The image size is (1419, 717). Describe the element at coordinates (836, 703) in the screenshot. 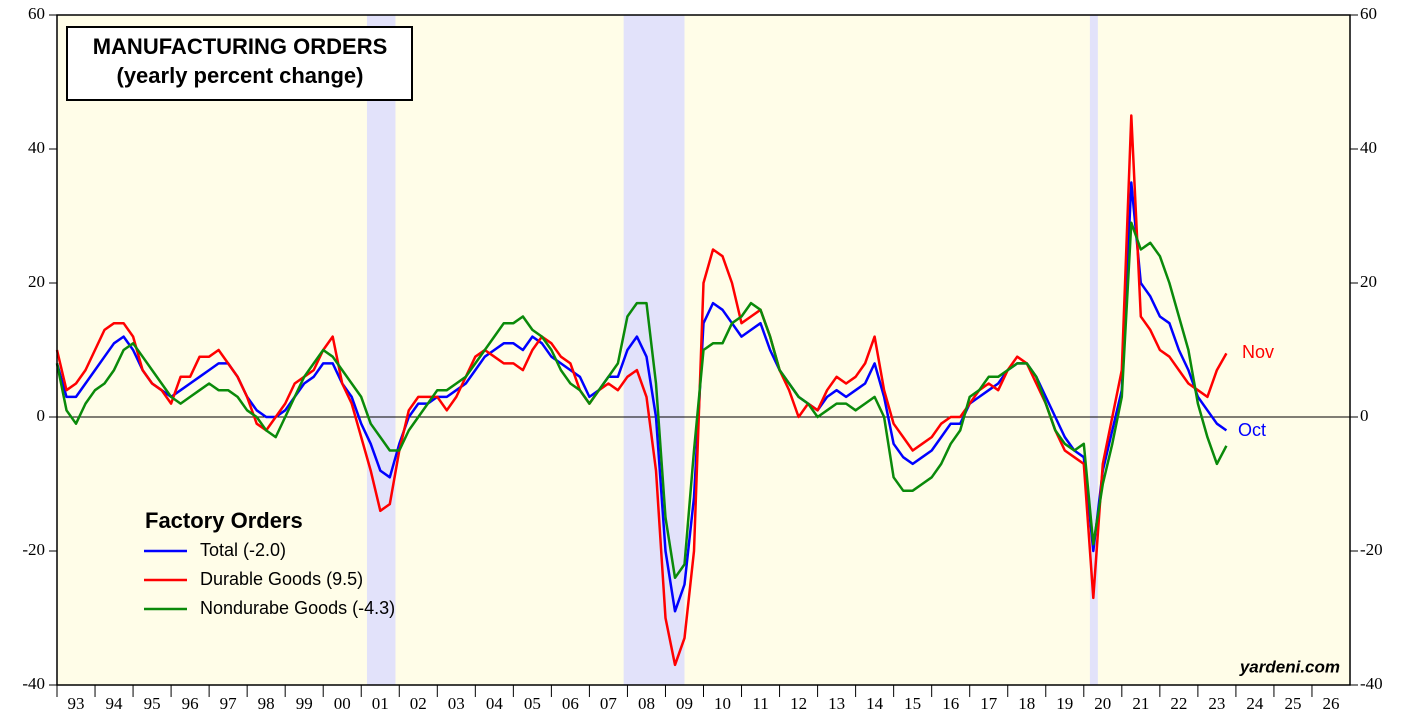

I see `x-tick-label: 13` at that location.